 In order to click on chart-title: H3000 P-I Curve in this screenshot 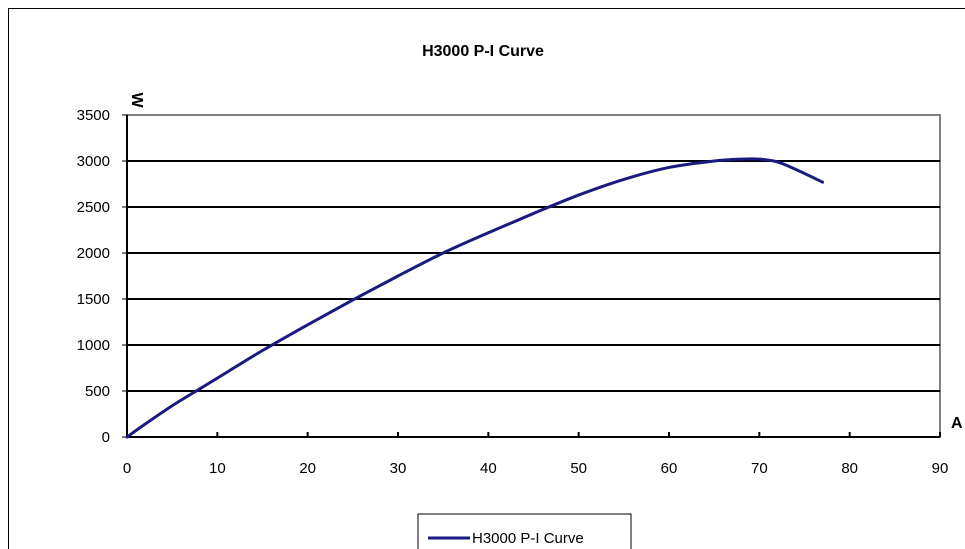, I will do `click(483, 51)`.